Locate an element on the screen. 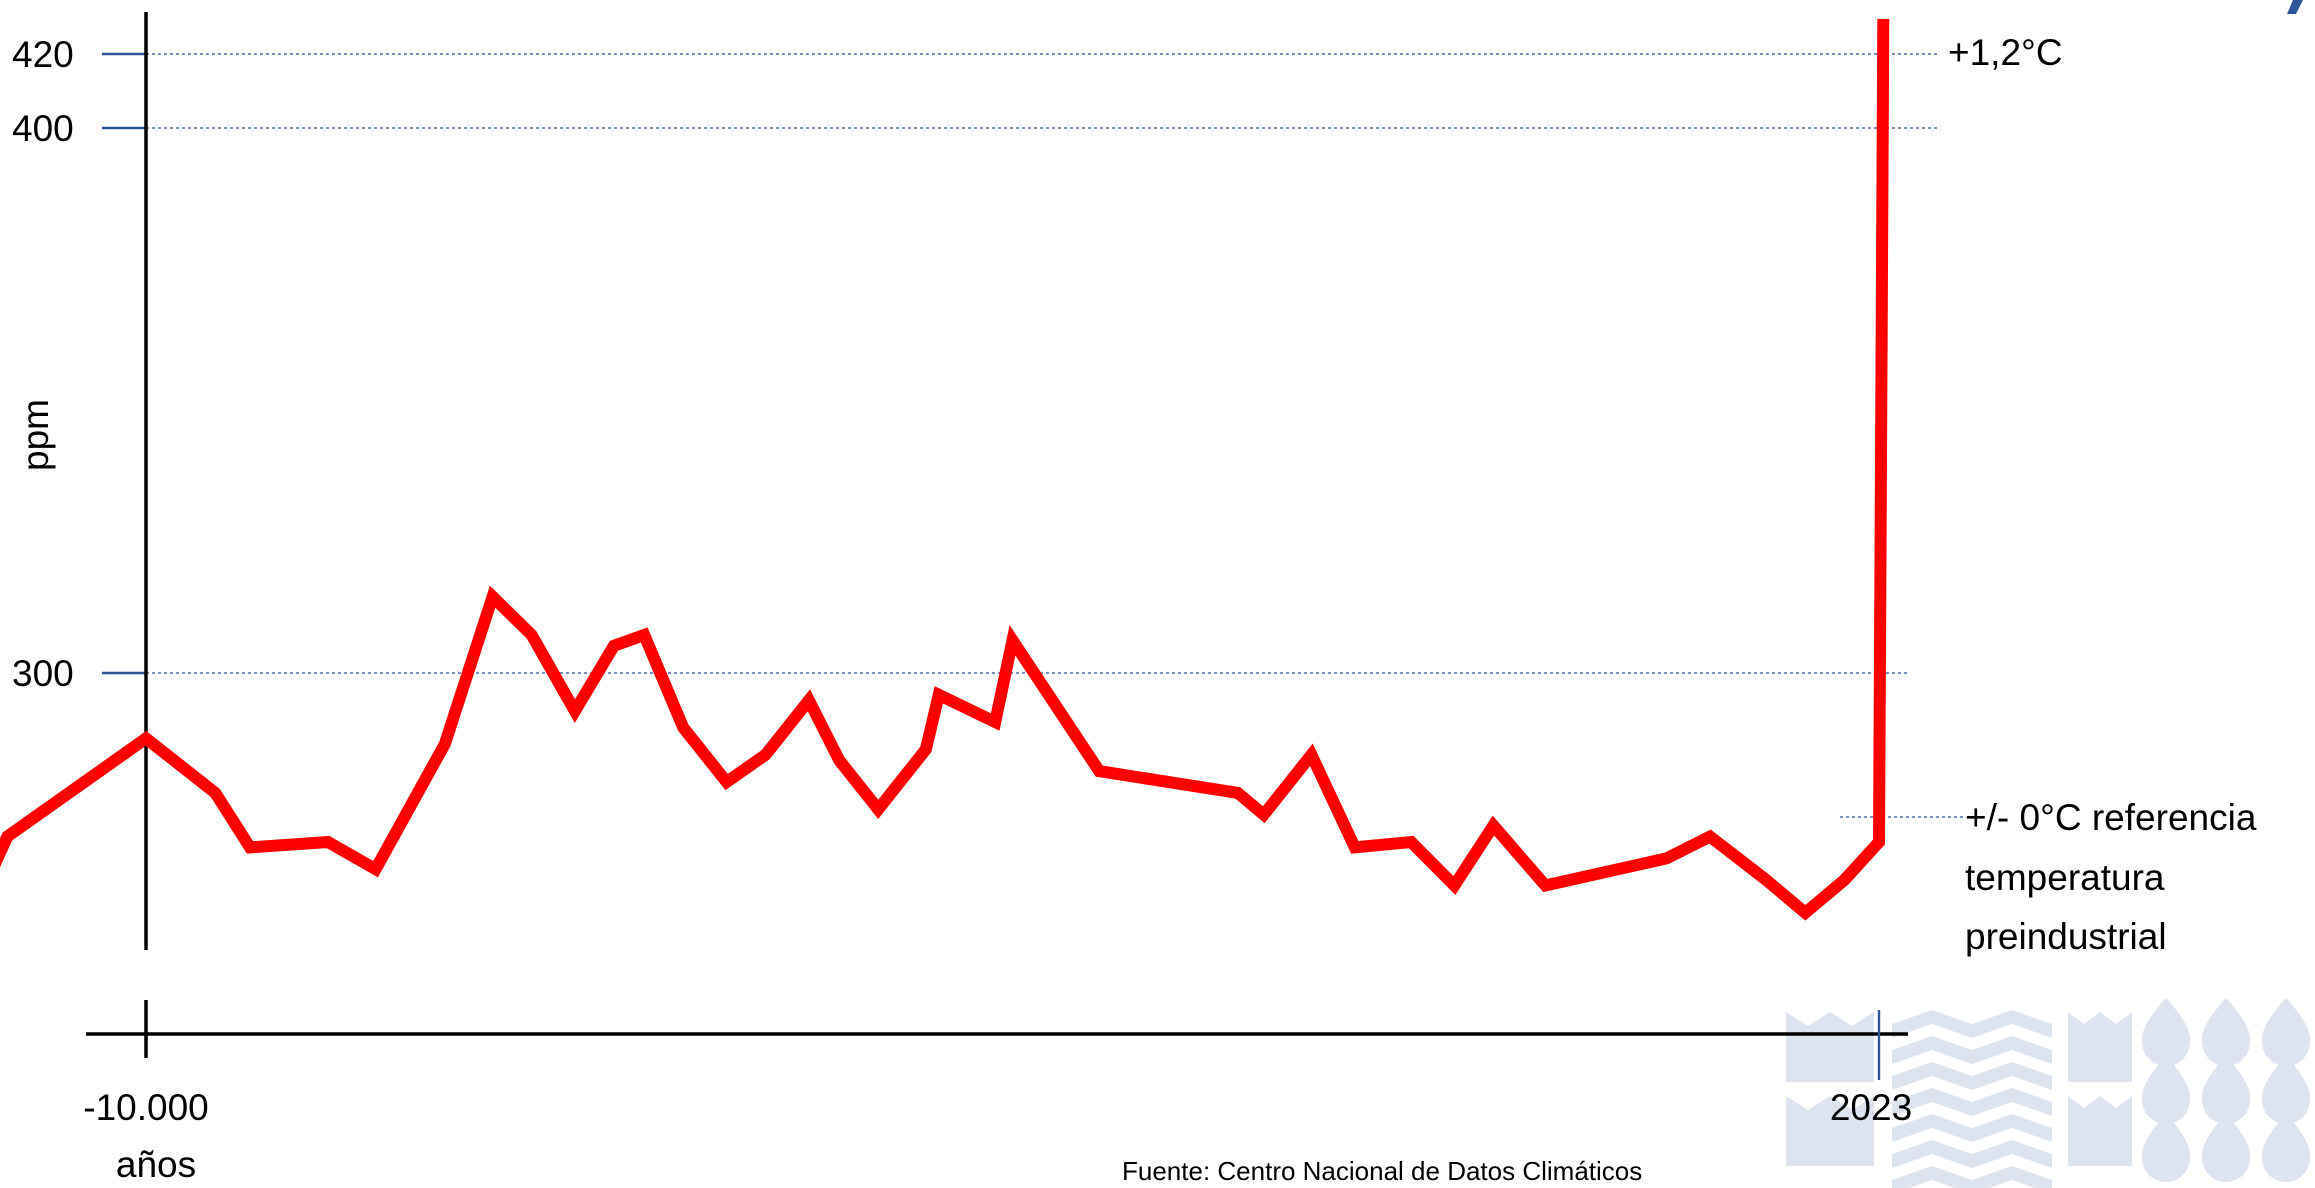 This screenshot has width=2315, height=1188. y-tick-label-300: 300 is located at coordinates (43, 673).